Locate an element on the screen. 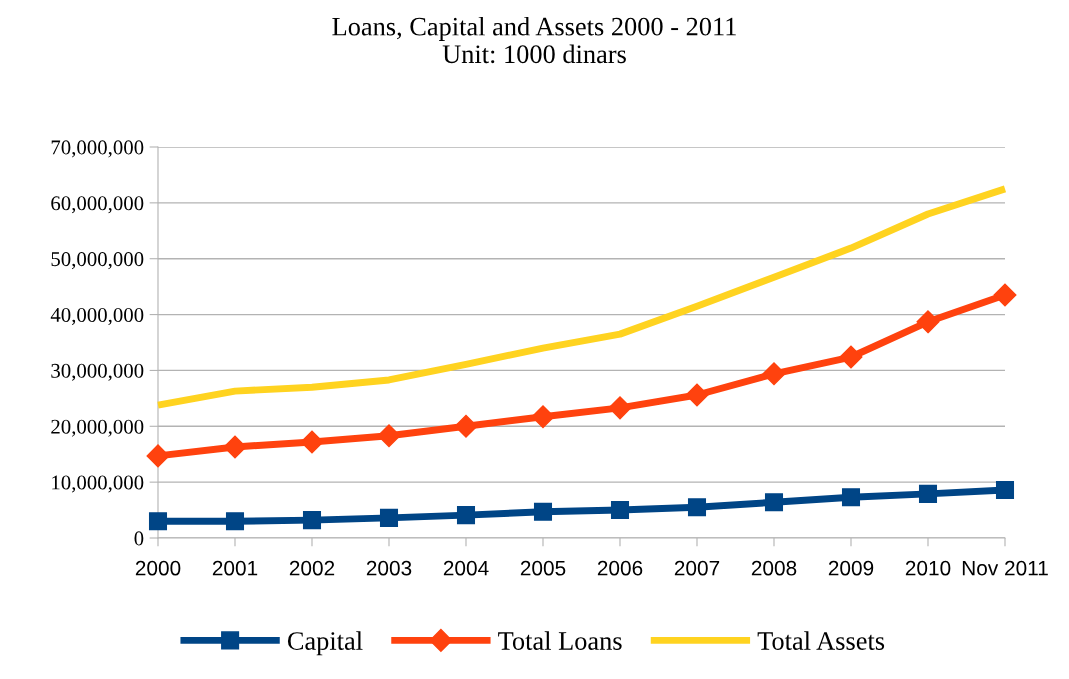 The image size is (1069, 679). y-tick-label: 50,000,000 is located at coordinates (97, 261).